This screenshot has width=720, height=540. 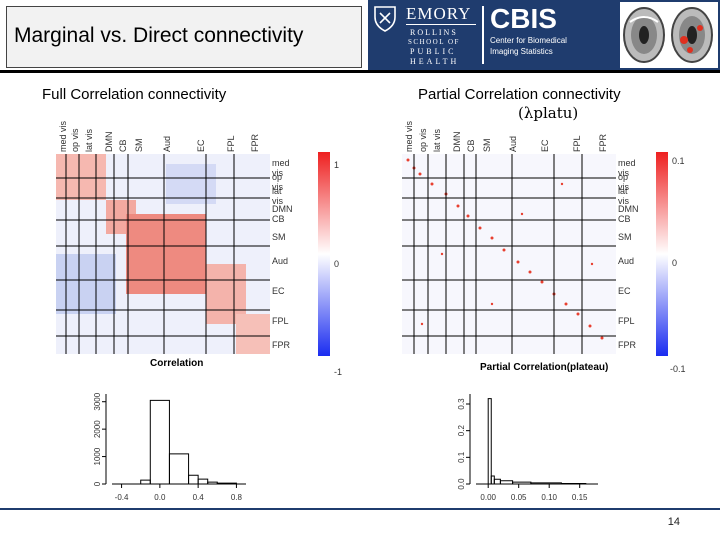 What do you see at coordinates (527, 448) in the screenshot?
I see `right-partial-correlation-histogram: 0.00 0.05 0.10 0.15 0.0 0.1 0.2 0.3` at bounding box center [527, 448].